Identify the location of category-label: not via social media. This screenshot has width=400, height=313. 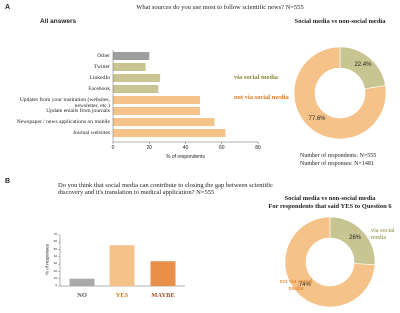
(296, 285).